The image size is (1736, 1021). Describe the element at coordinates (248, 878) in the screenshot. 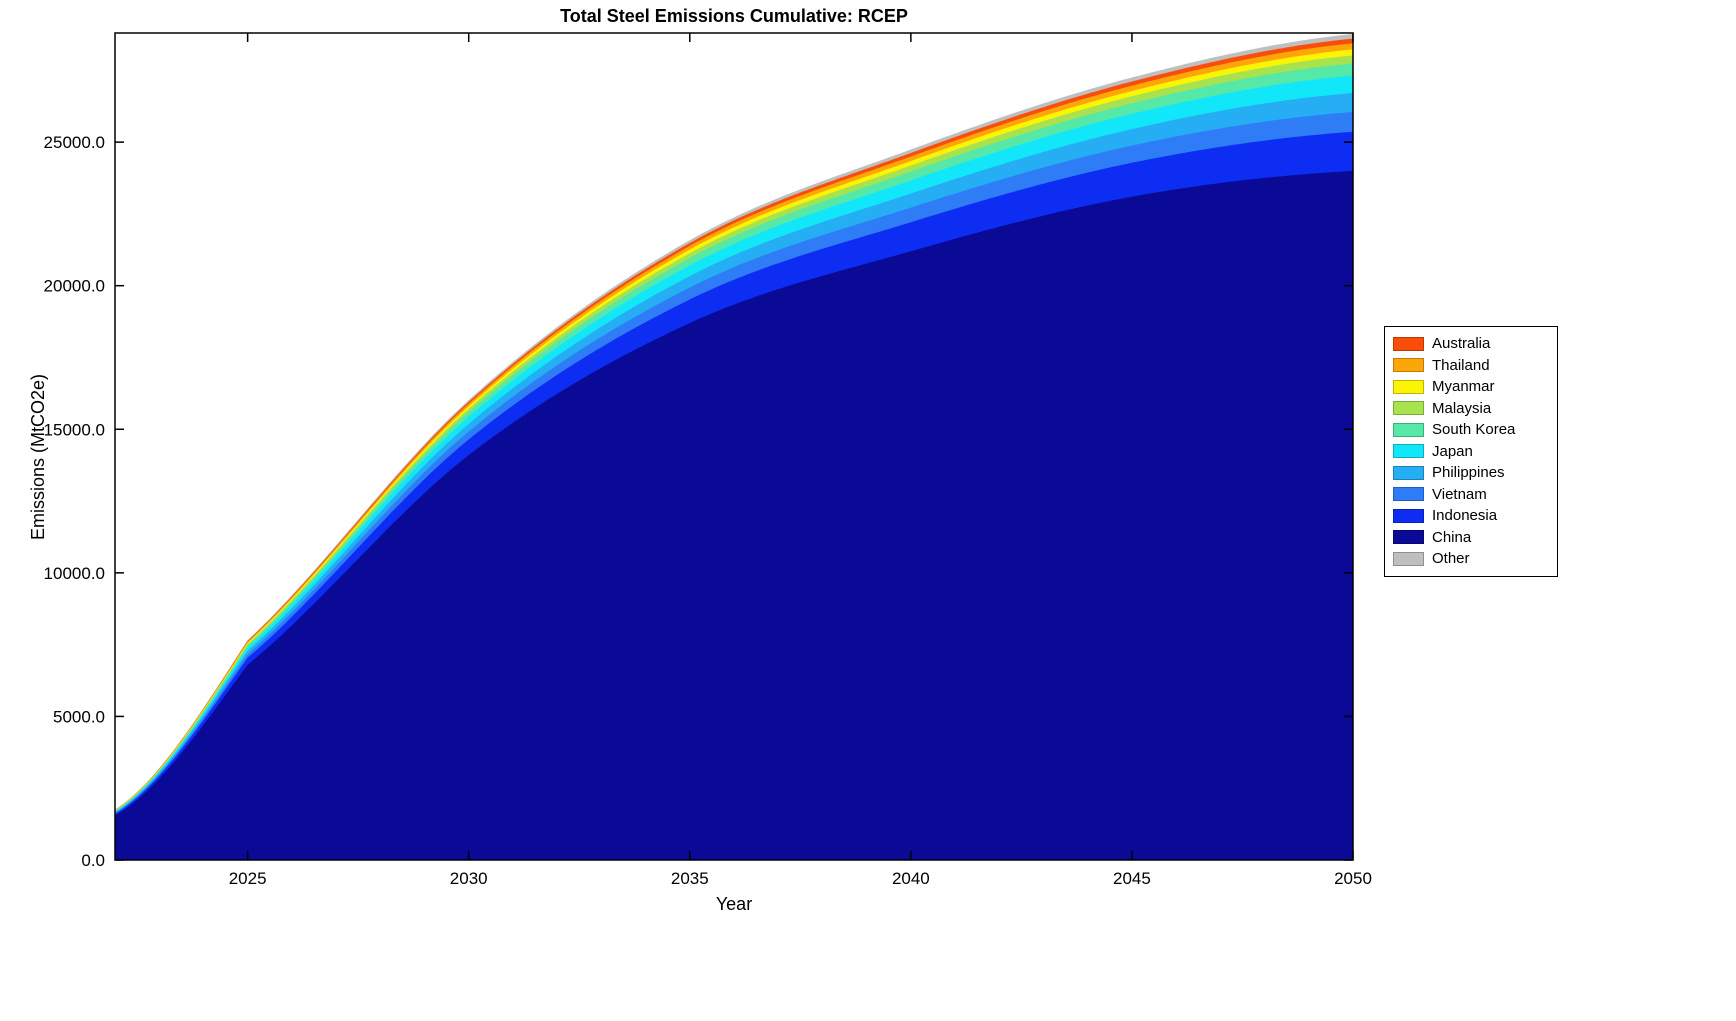

I see `x-tick-label: 2025` at that location.